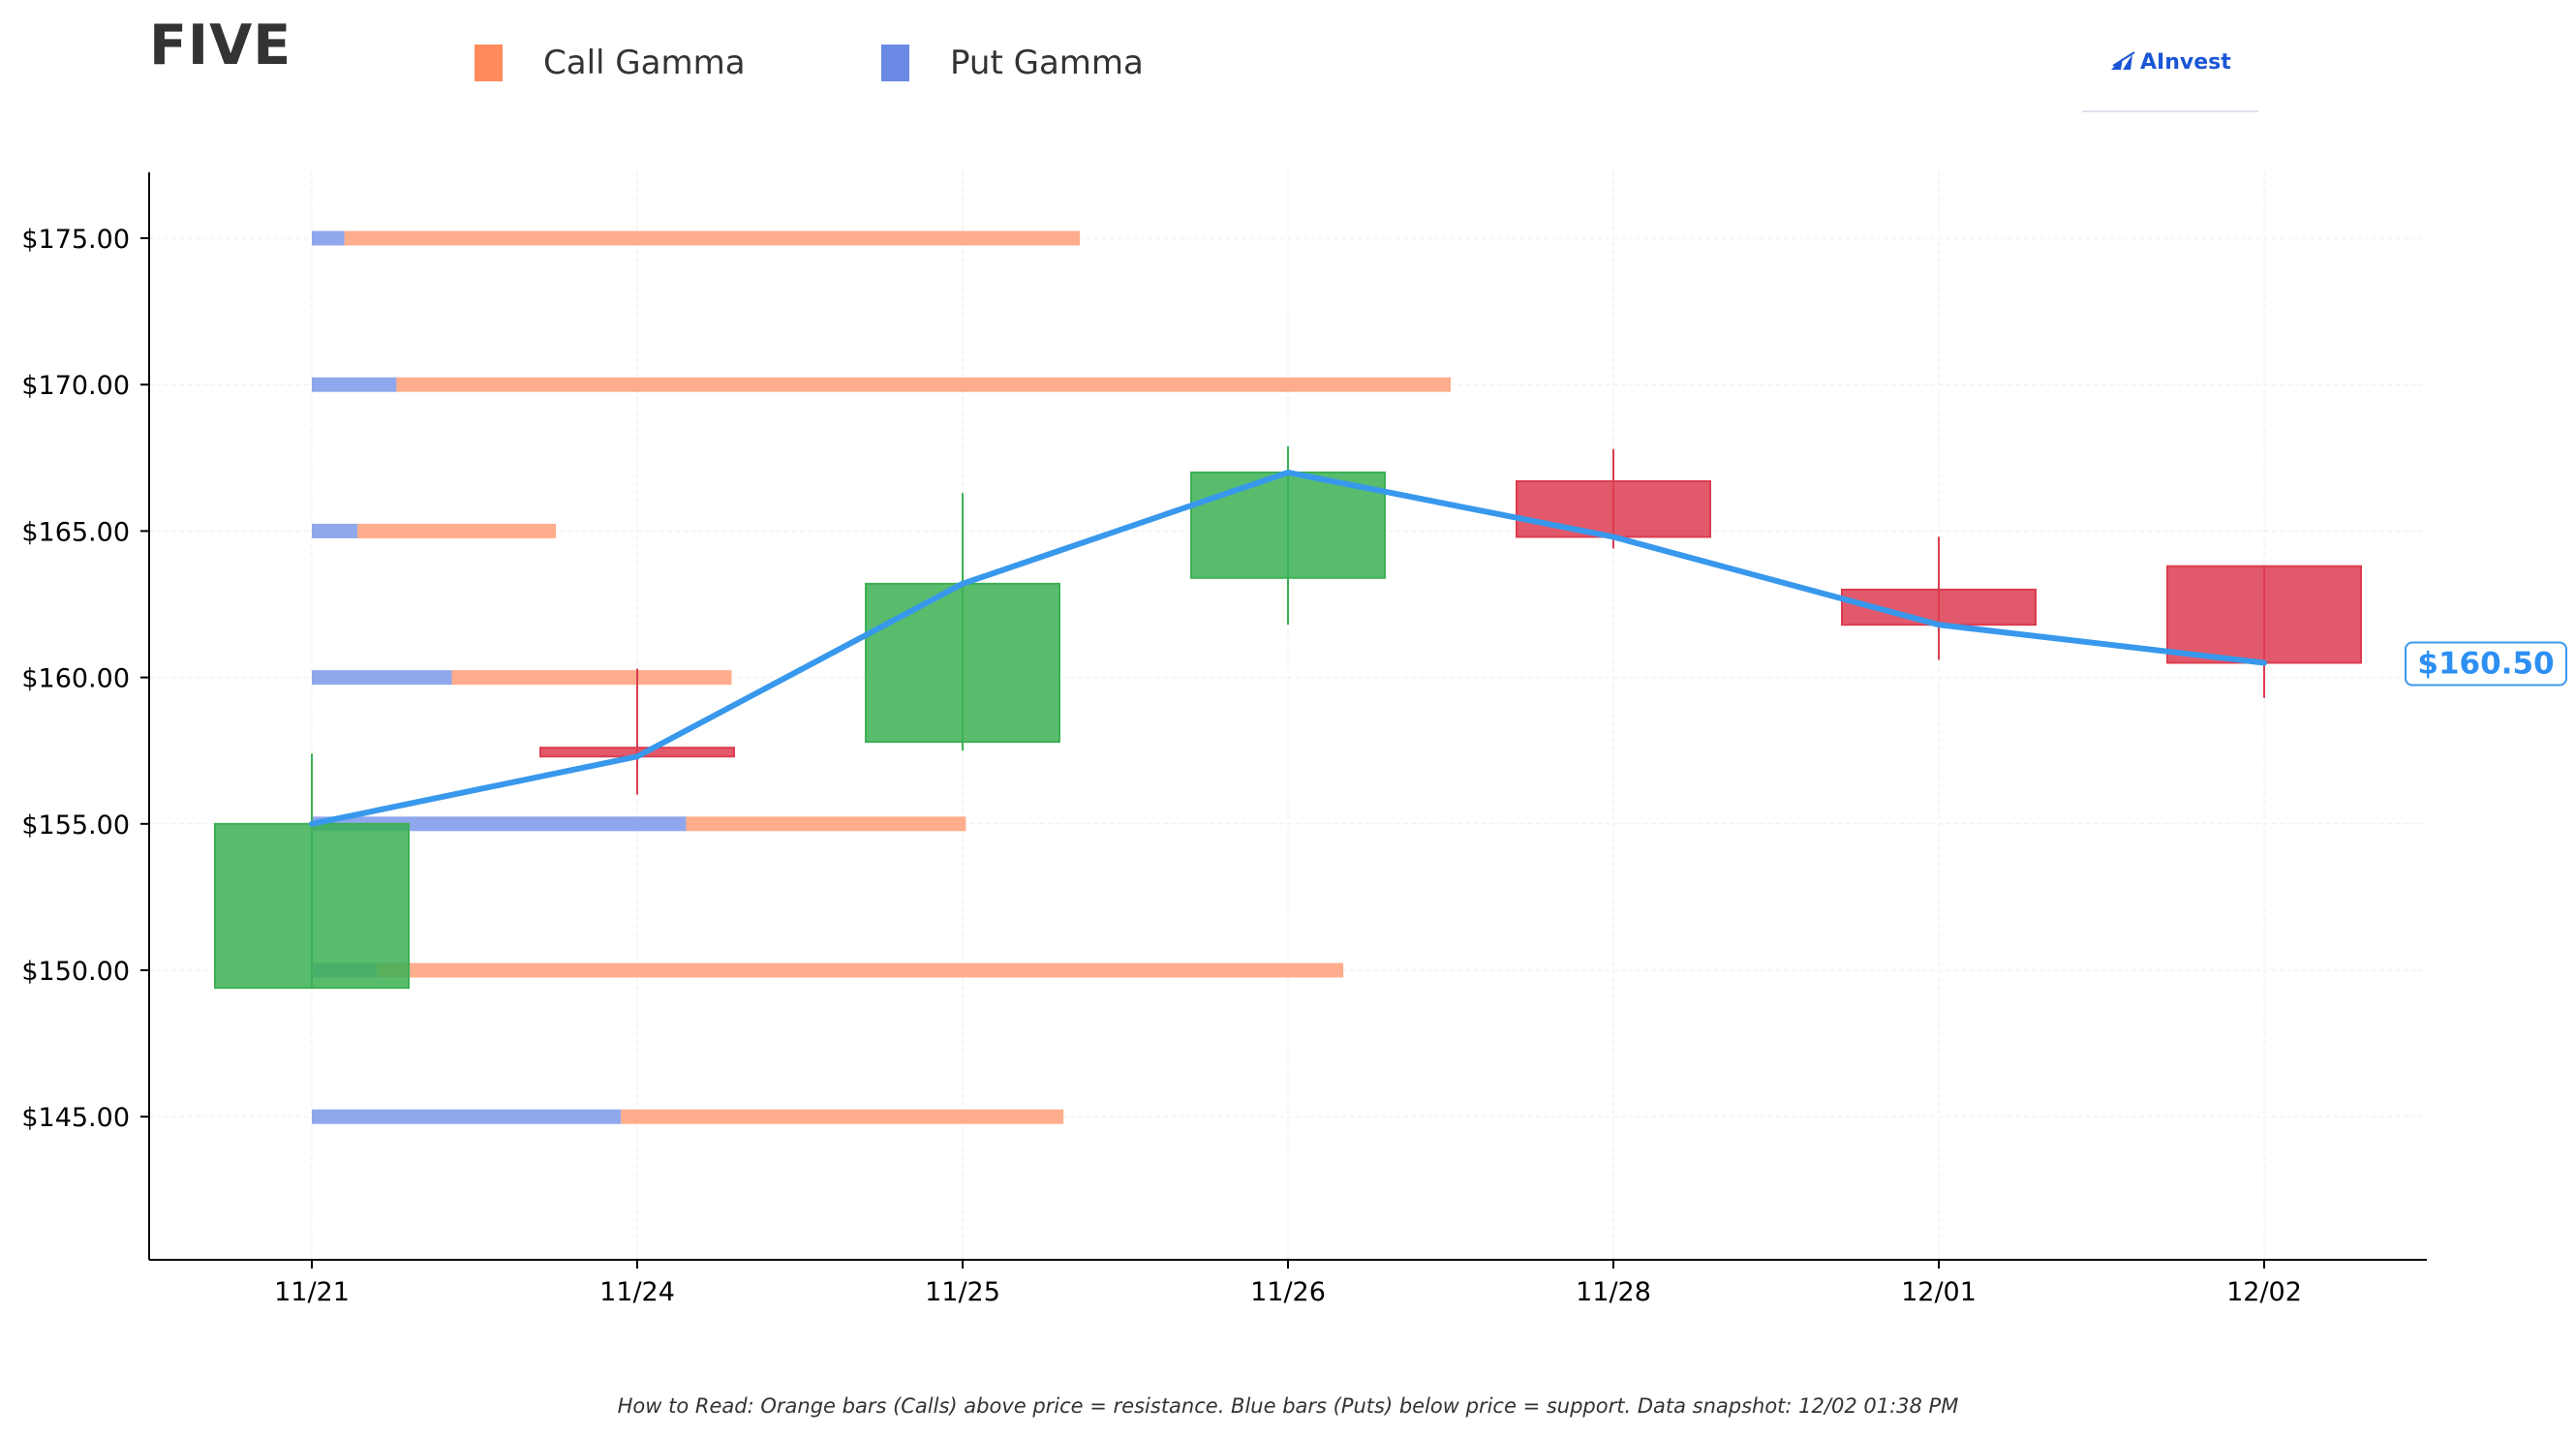  Describe the element at coordinates (75, 532) in the screenshot. I see `y-tick-label: $165.00` at that location.